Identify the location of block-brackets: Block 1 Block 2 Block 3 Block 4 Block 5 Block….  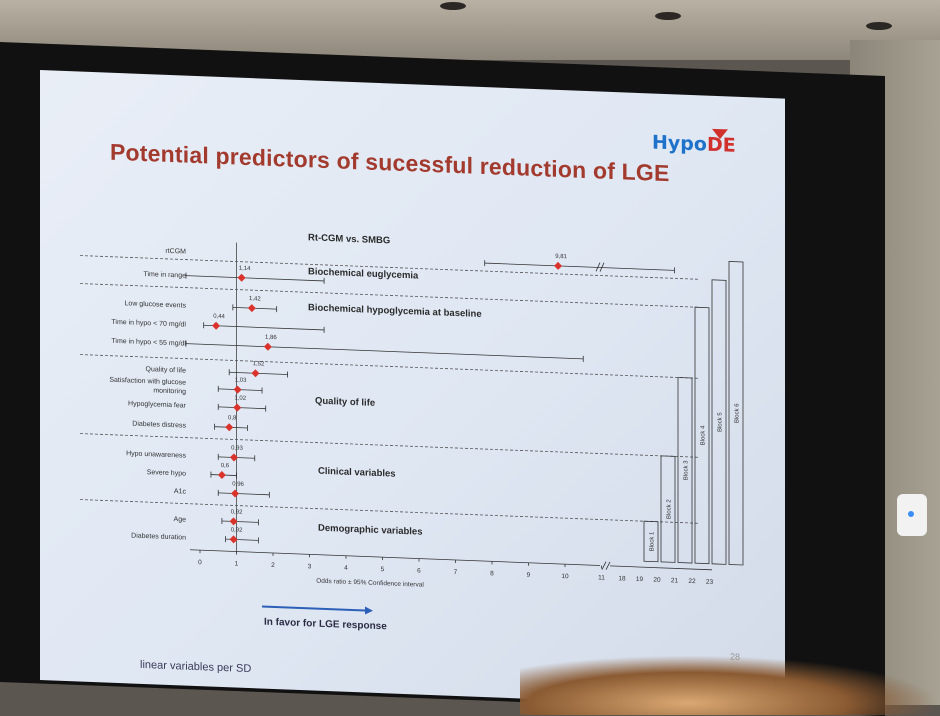
(693, 413).